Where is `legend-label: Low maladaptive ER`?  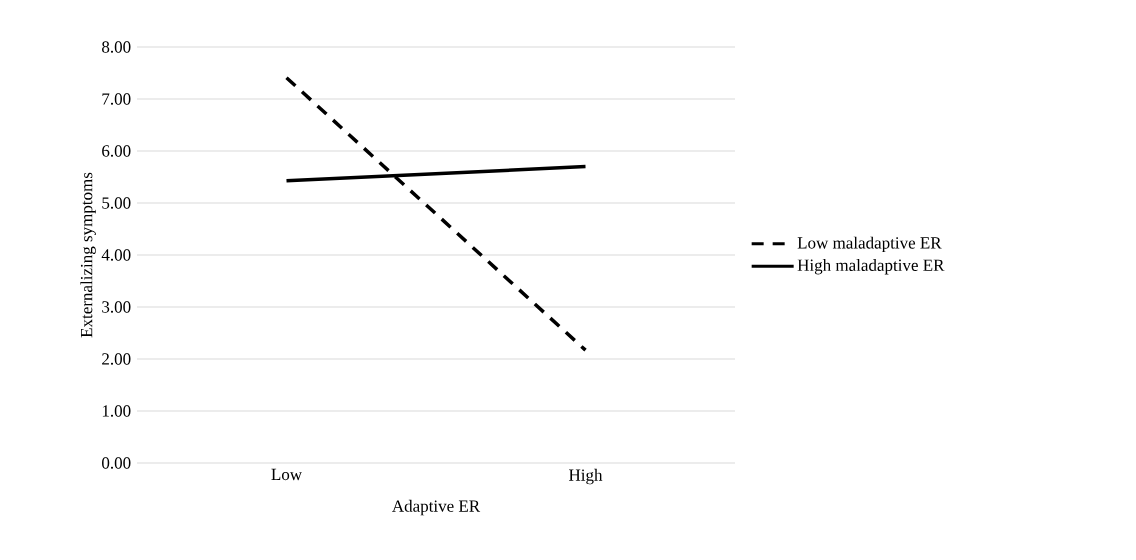 legend-label: Low maladaptive ER is located at coordinates (869, 244).